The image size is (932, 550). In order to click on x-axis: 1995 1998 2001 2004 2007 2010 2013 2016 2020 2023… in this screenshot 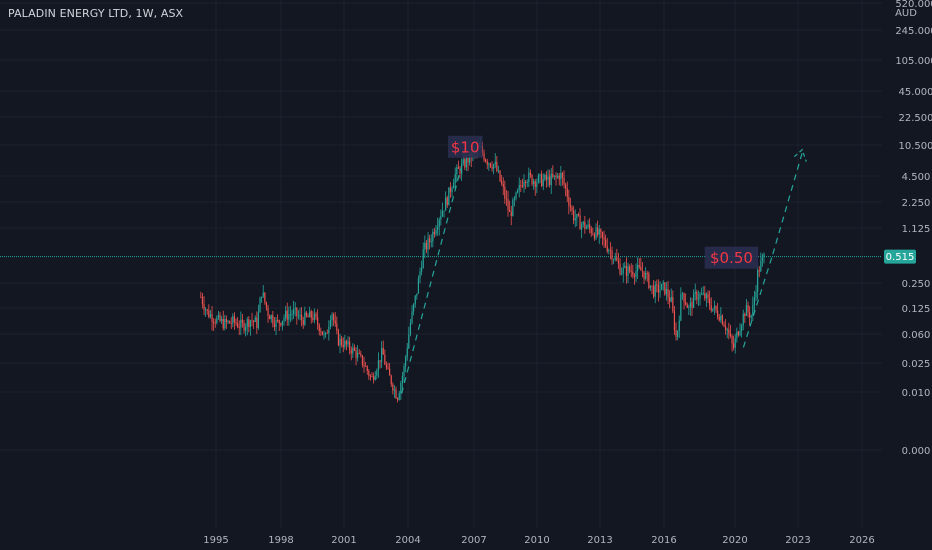, I will do `click(538, 540)`.